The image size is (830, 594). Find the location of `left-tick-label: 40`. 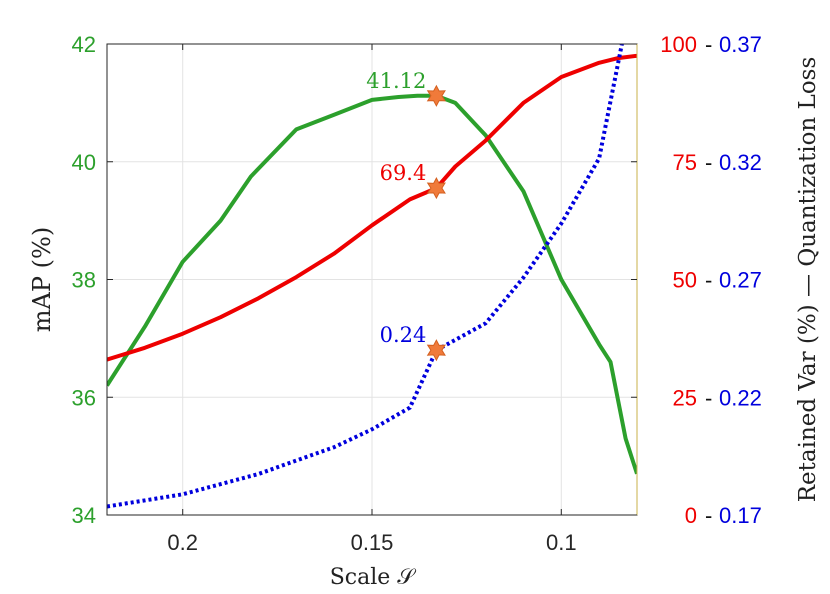

left-tick-label: 40 is located at coordinates (84, 162).